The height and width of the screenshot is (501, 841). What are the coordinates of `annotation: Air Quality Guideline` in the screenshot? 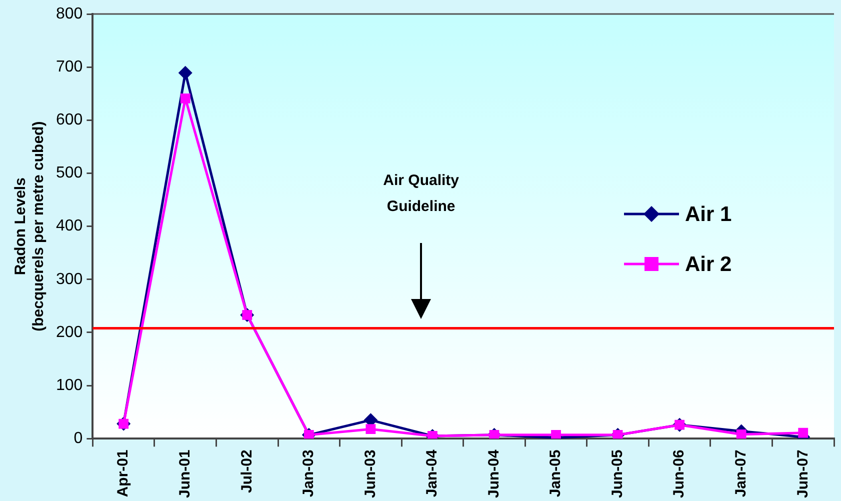 It's located at (421, 194).